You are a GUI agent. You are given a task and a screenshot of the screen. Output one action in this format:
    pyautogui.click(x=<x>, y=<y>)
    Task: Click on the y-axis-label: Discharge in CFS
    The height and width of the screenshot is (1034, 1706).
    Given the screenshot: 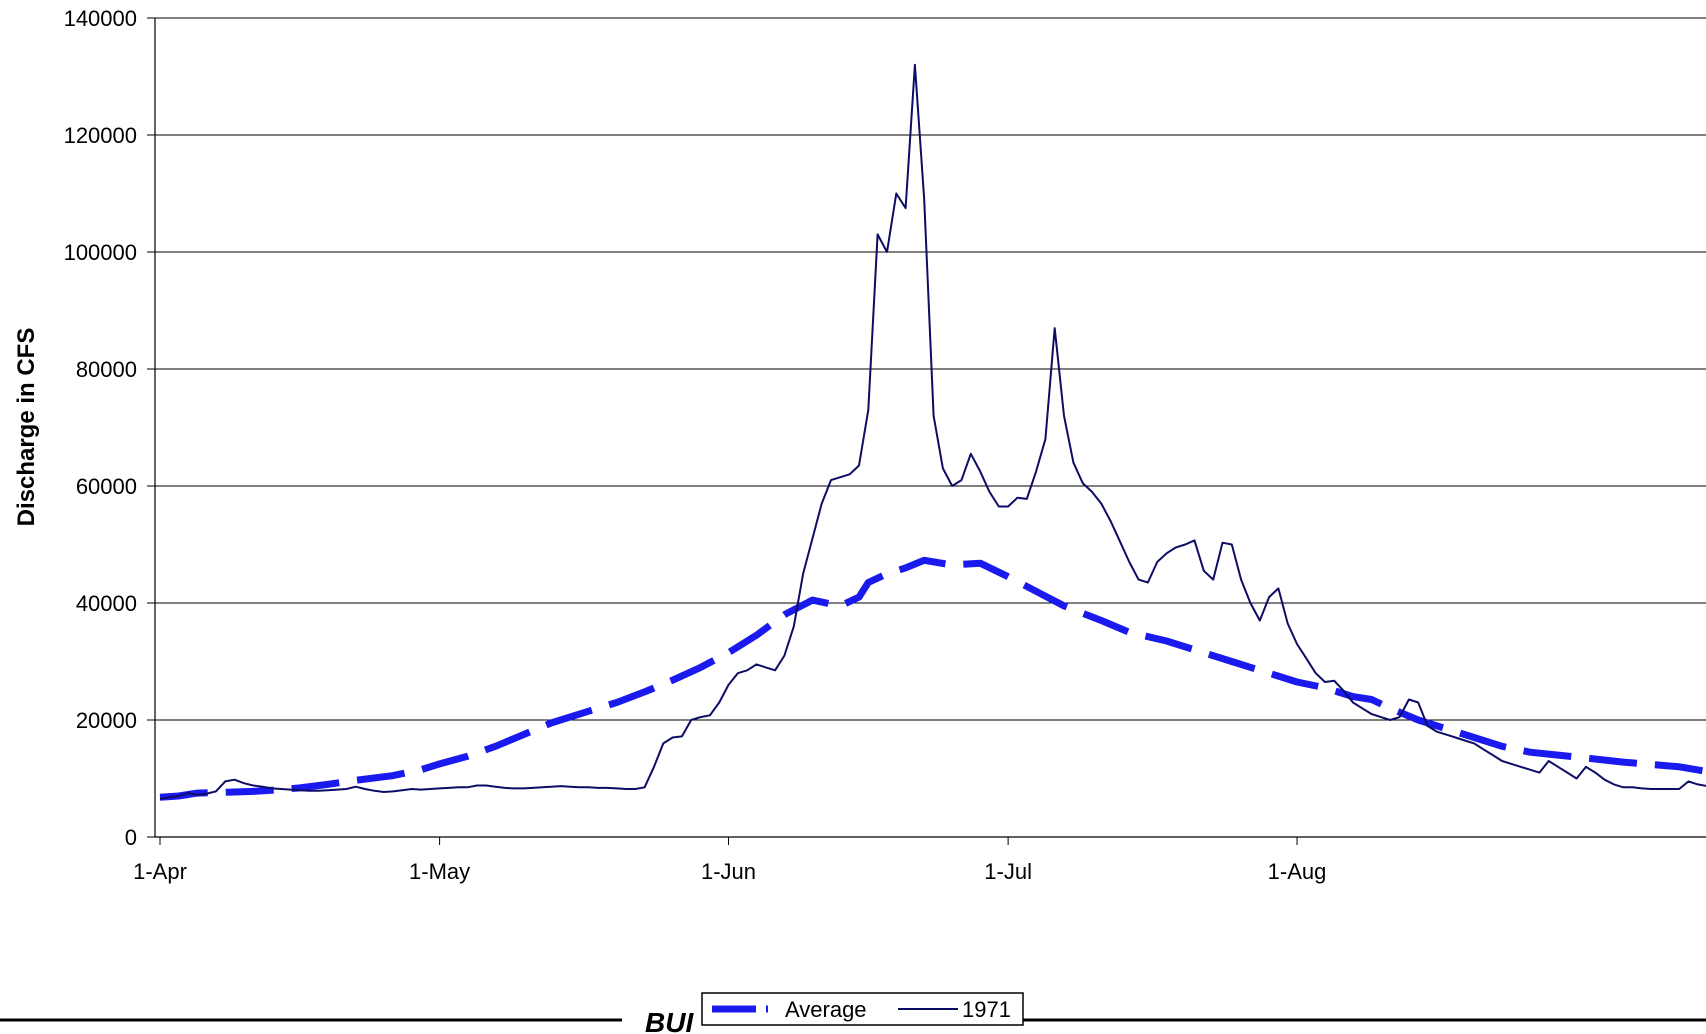 What is the action you would take?
    pyautogui.click(x=26, y=427)
    